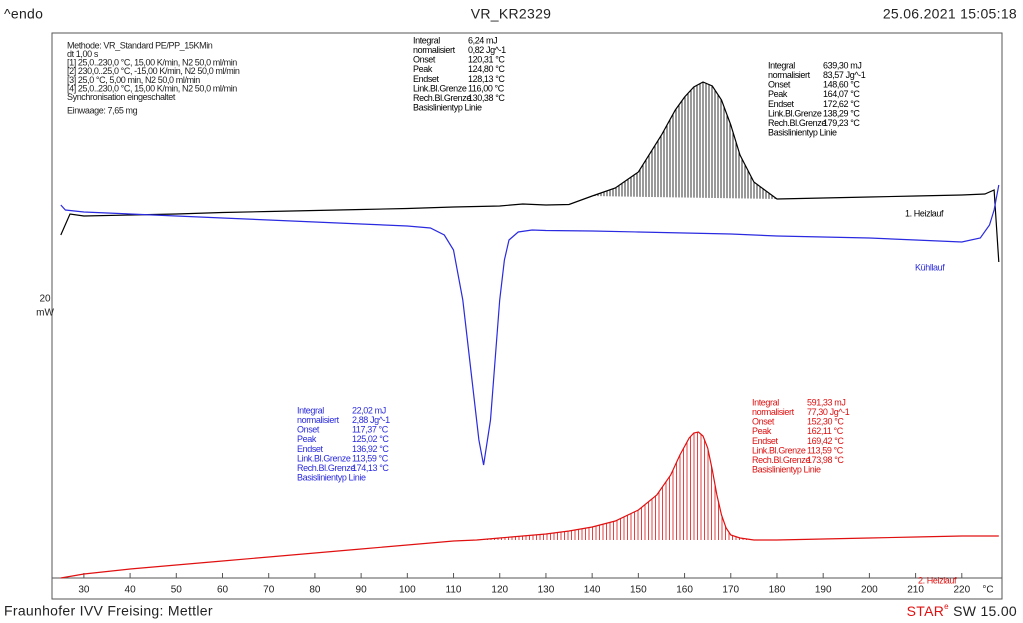 The image size is (1023, 623). Describe the element at coordinates (684, 590) in the screenshot. I see `x-tick-label: 160` at that location.